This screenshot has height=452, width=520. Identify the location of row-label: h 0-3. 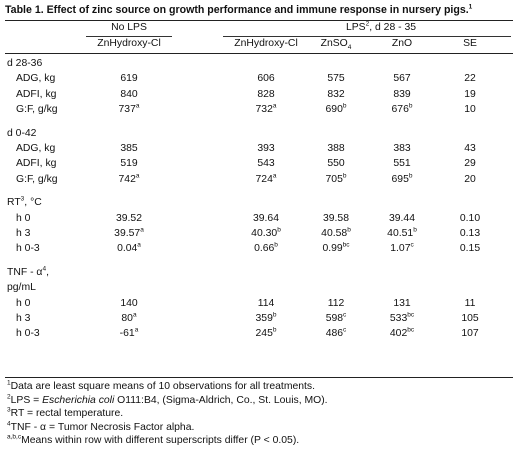
(28, 249).